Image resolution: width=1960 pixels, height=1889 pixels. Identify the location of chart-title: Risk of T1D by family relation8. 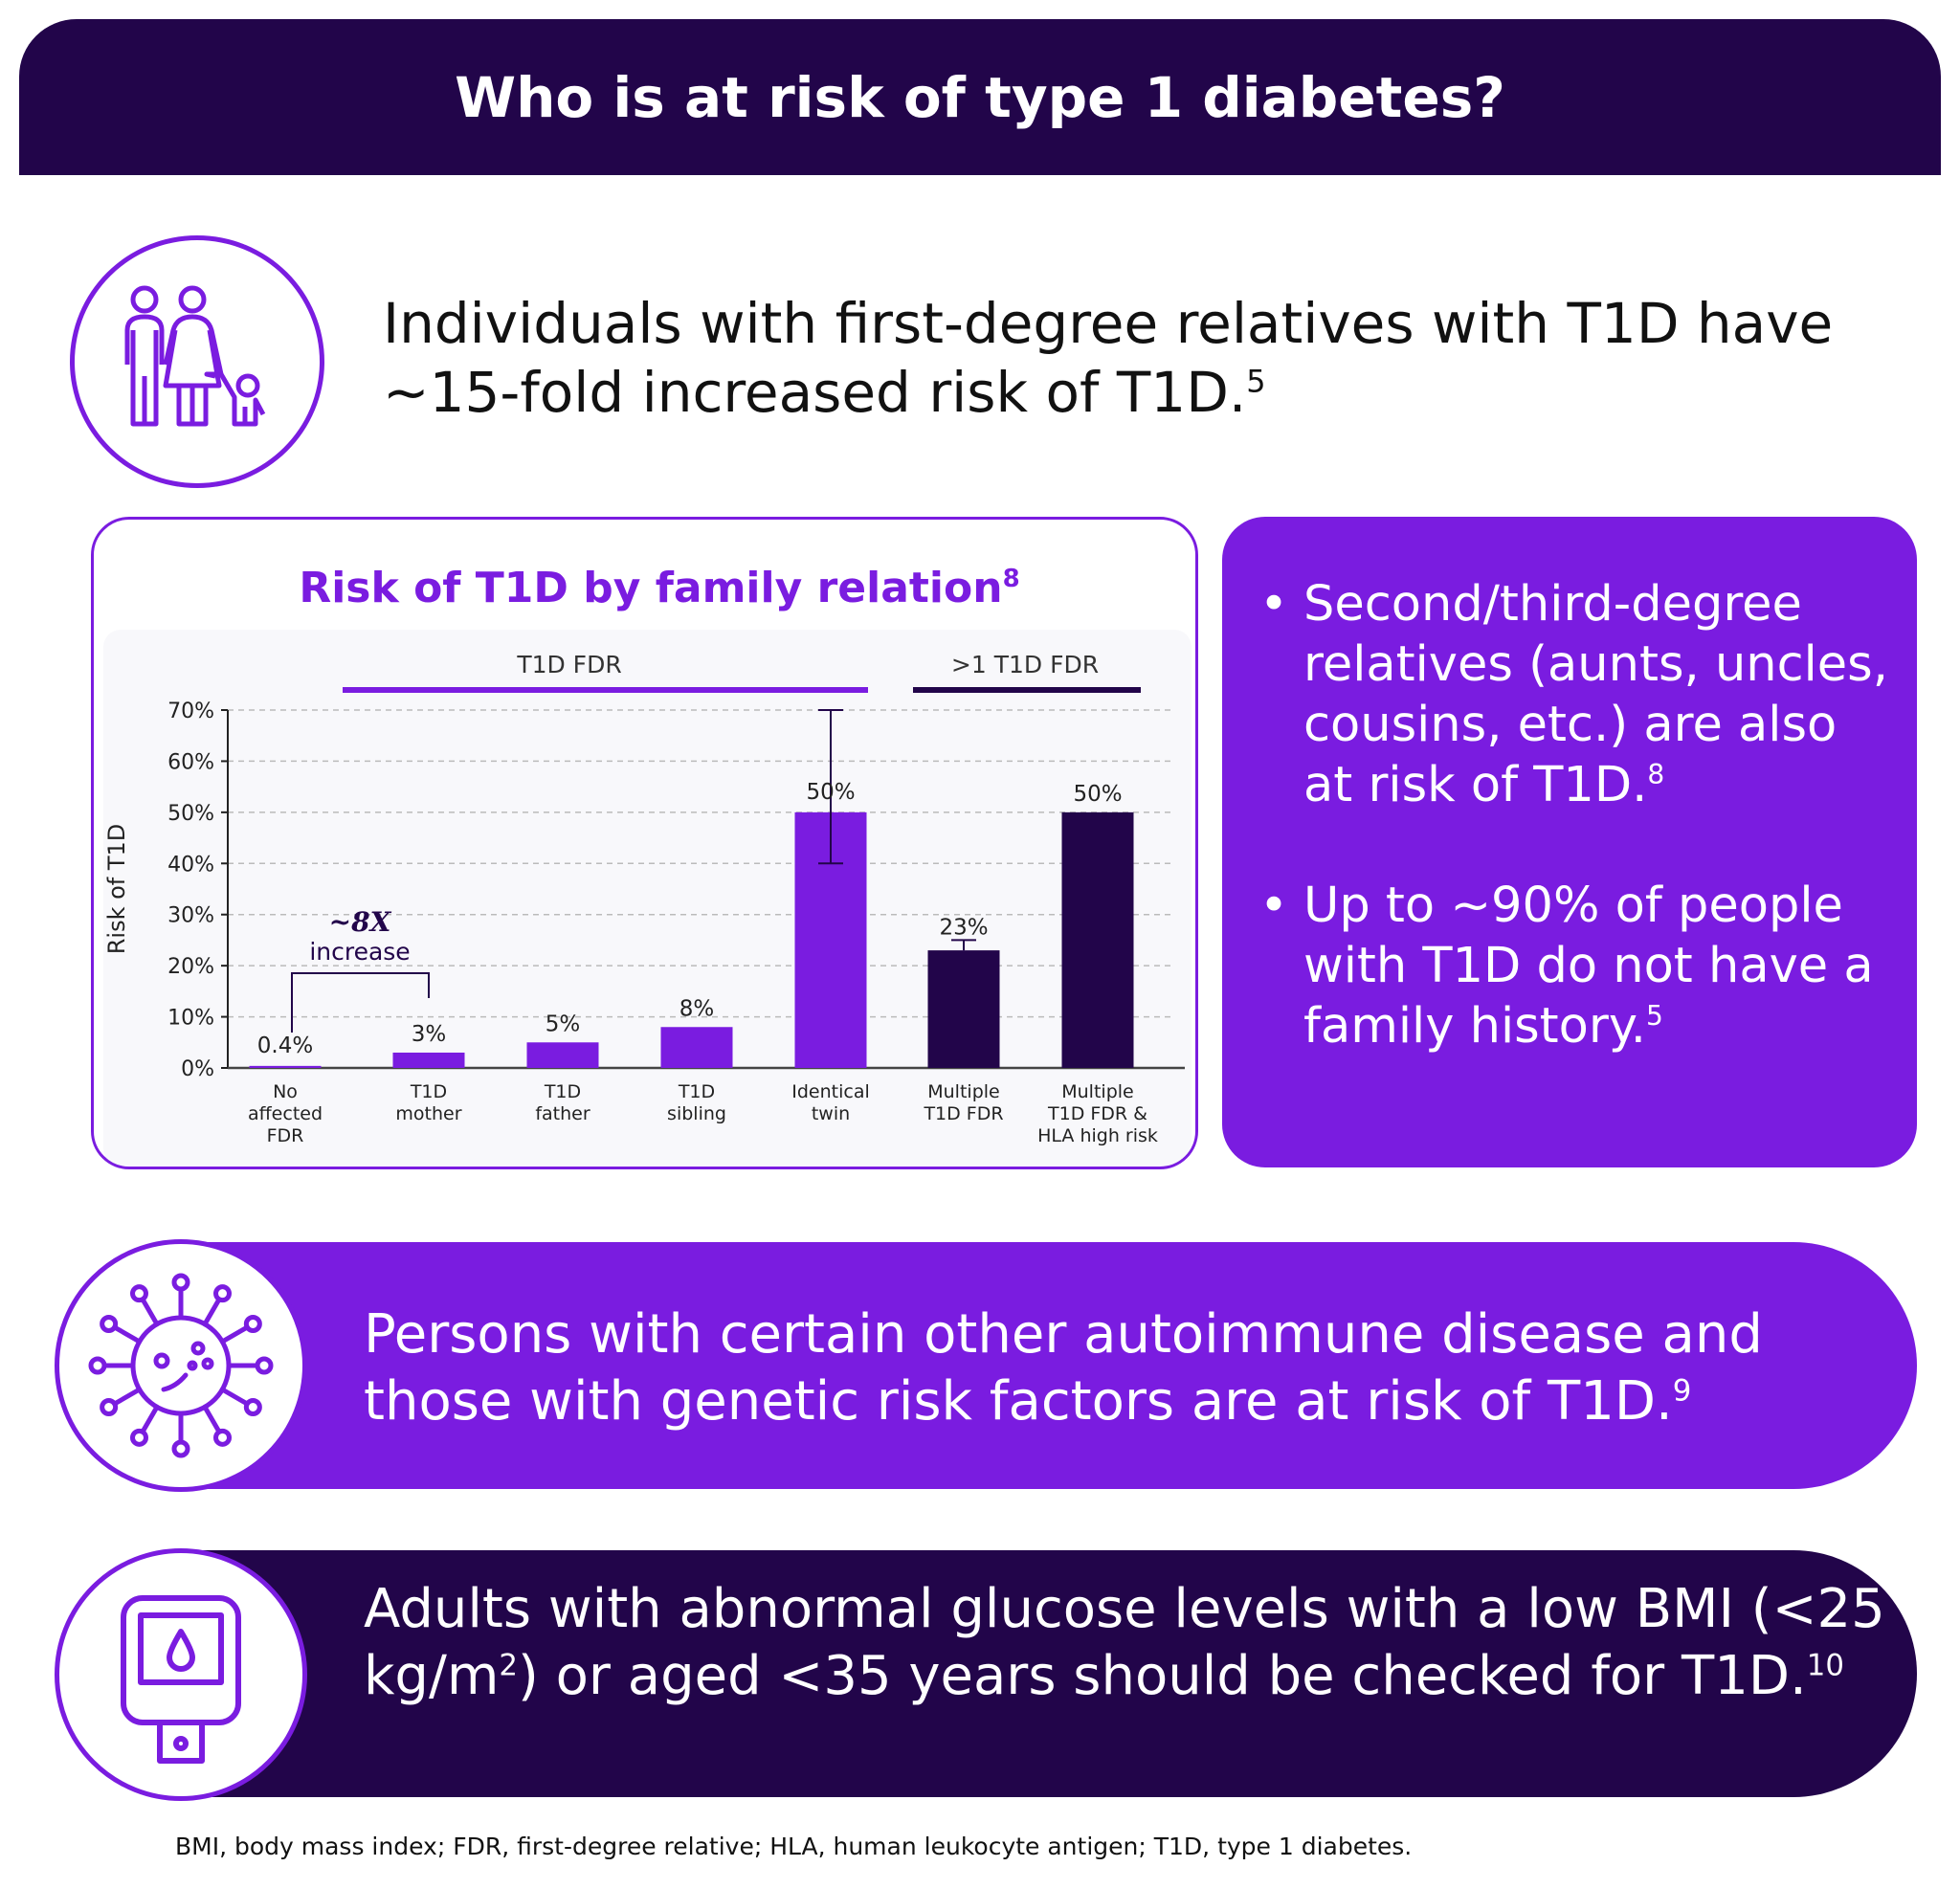
(659, 588).